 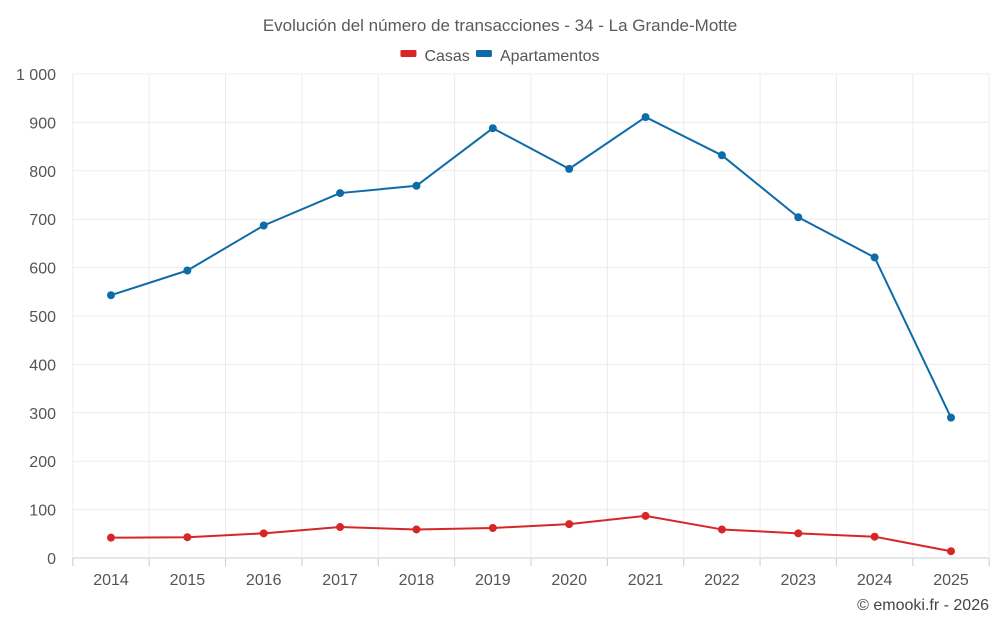 I want to click on y-tick-label: 600, so click(x=42, y=269).